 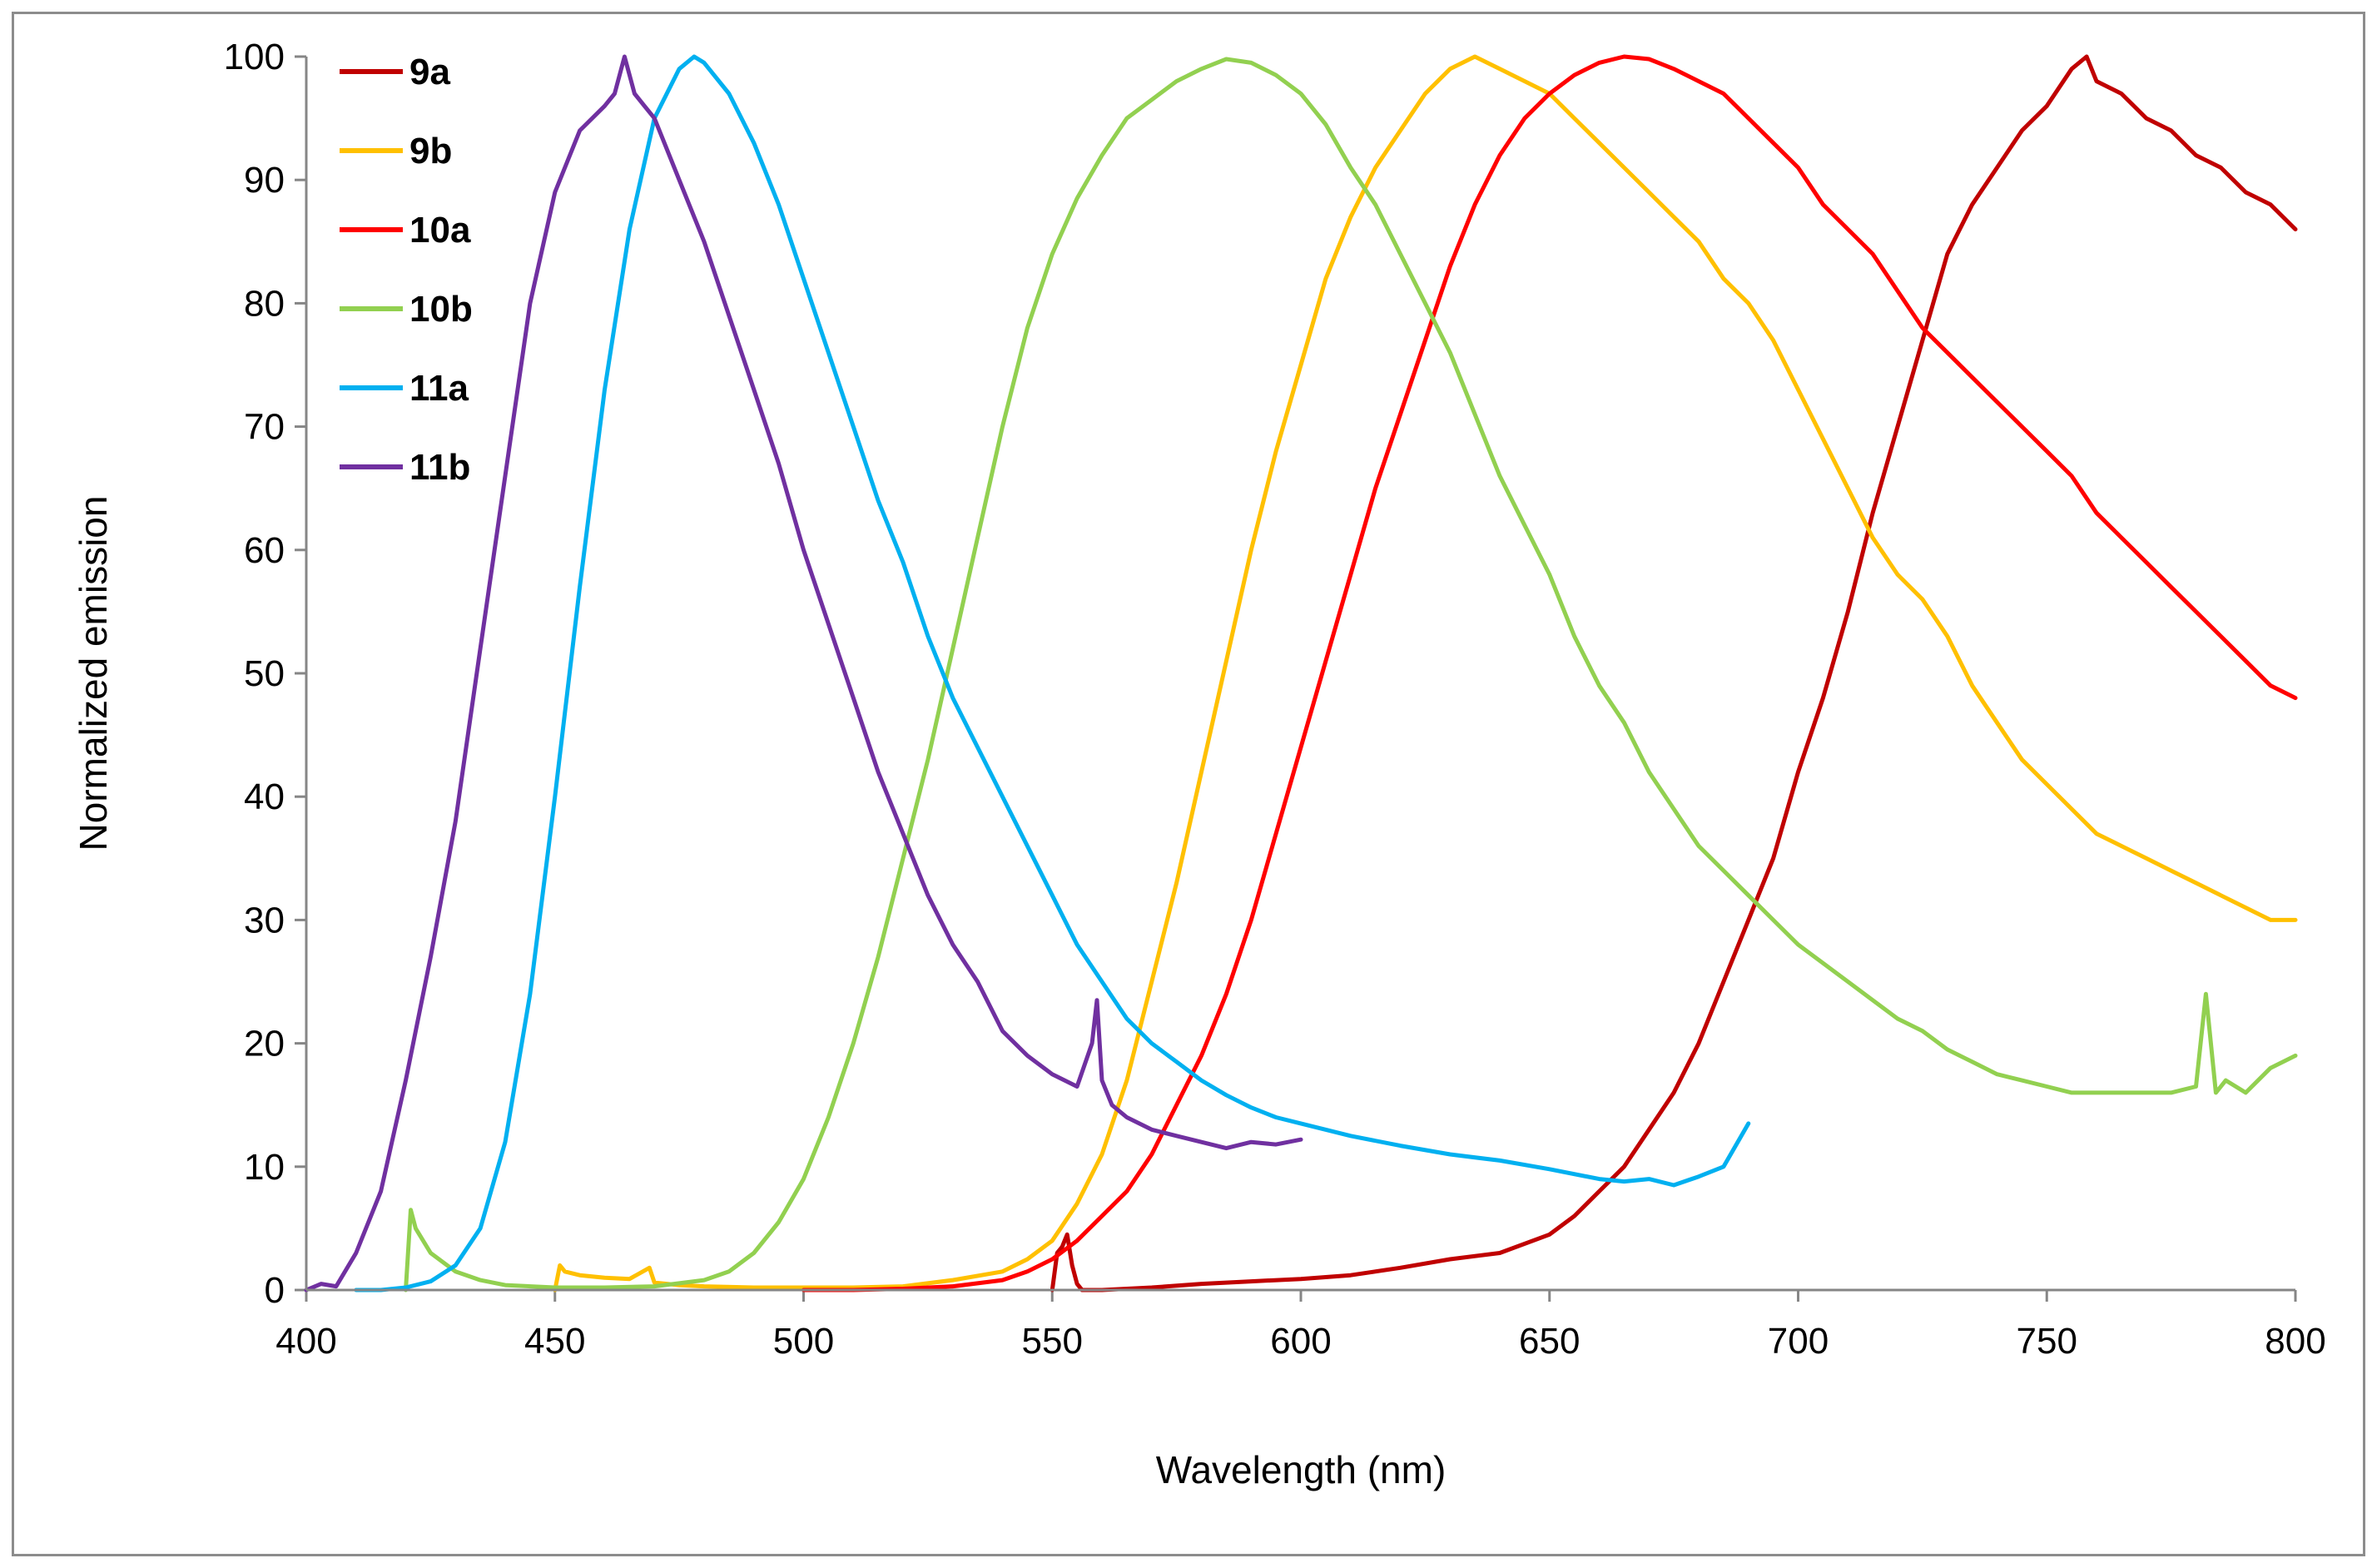 What do you see at coordinates (275, 1290) in the screenshot?
I see `y-tick-label: 0` at bounding box center [275, 1290].